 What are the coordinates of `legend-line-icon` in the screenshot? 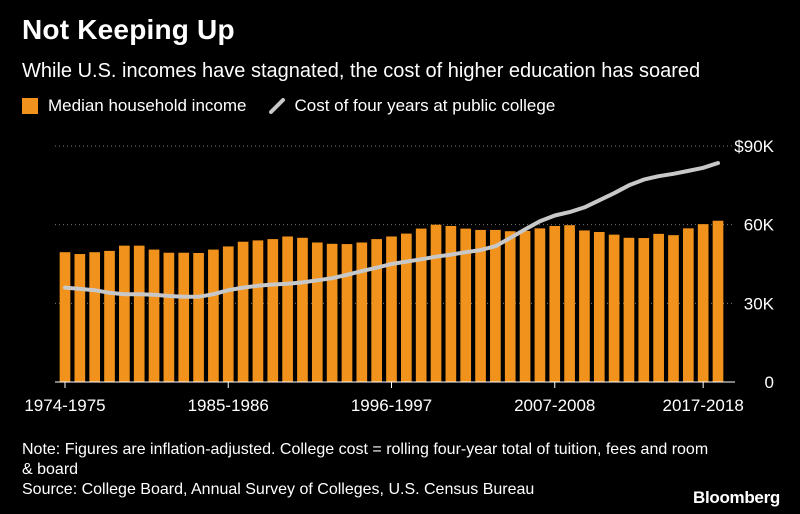 It's located at (277, 106).